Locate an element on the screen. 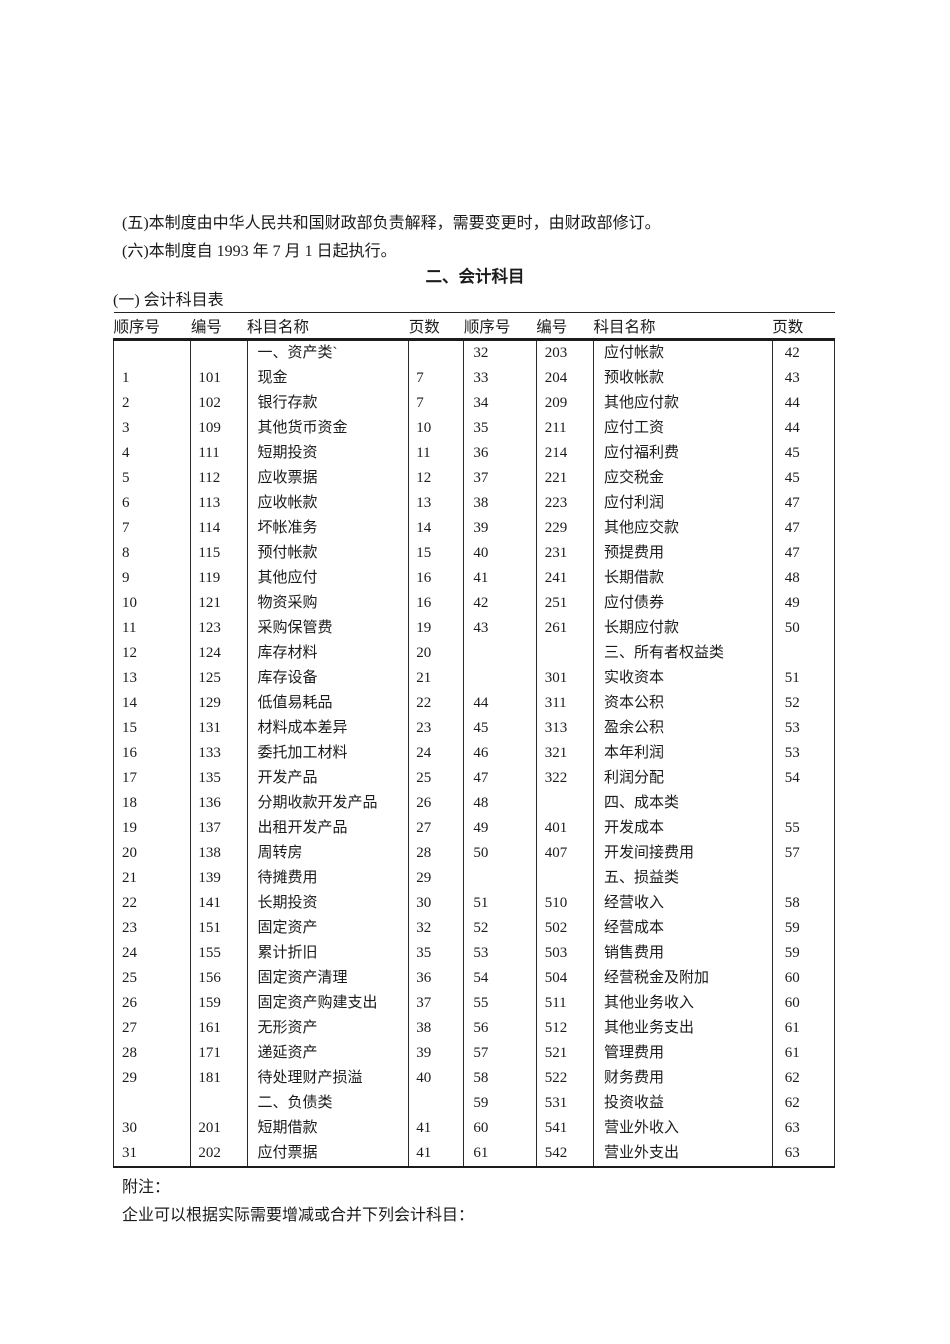 The height and width of the screenshot is (1344, 950). seq-right-cell: 52 is located at coordinates (500, 928).